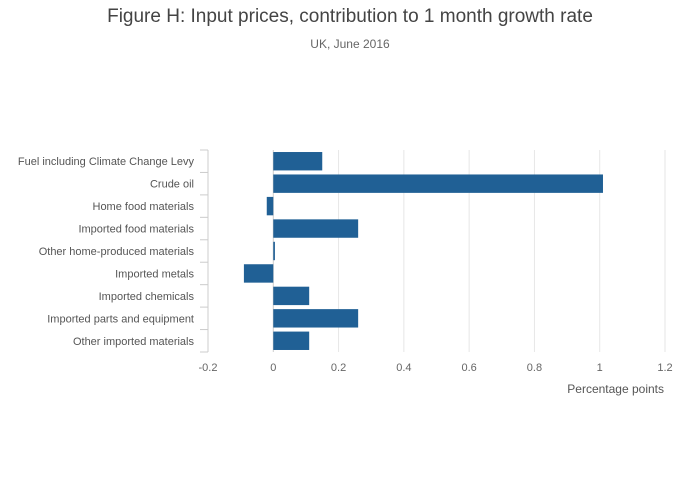  Describe the element at coordinates (615, 389) in the screenshot. I see `x-axis-title: Percentage points` at that location.